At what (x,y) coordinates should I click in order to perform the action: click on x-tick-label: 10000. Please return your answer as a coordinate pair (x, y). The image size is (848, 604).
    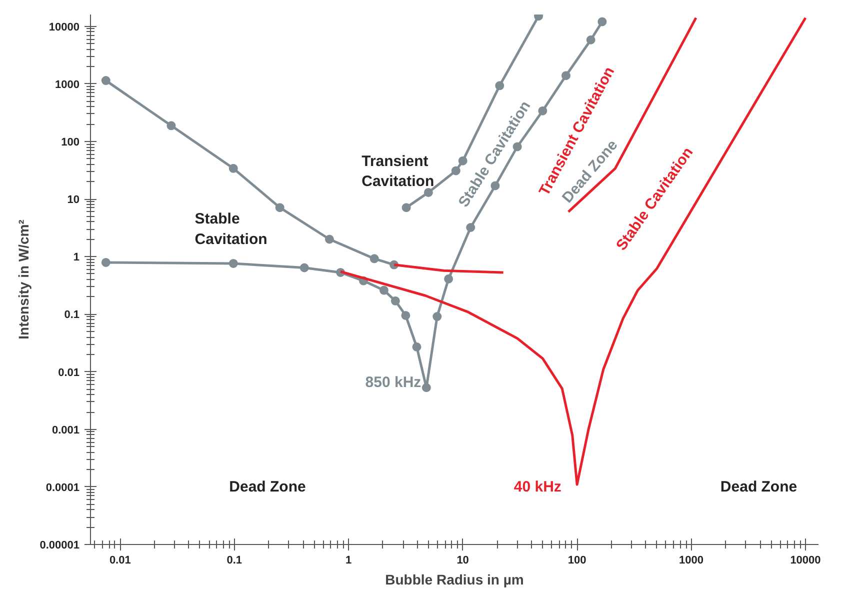
    Looking at the image, I should click on (805, 560).